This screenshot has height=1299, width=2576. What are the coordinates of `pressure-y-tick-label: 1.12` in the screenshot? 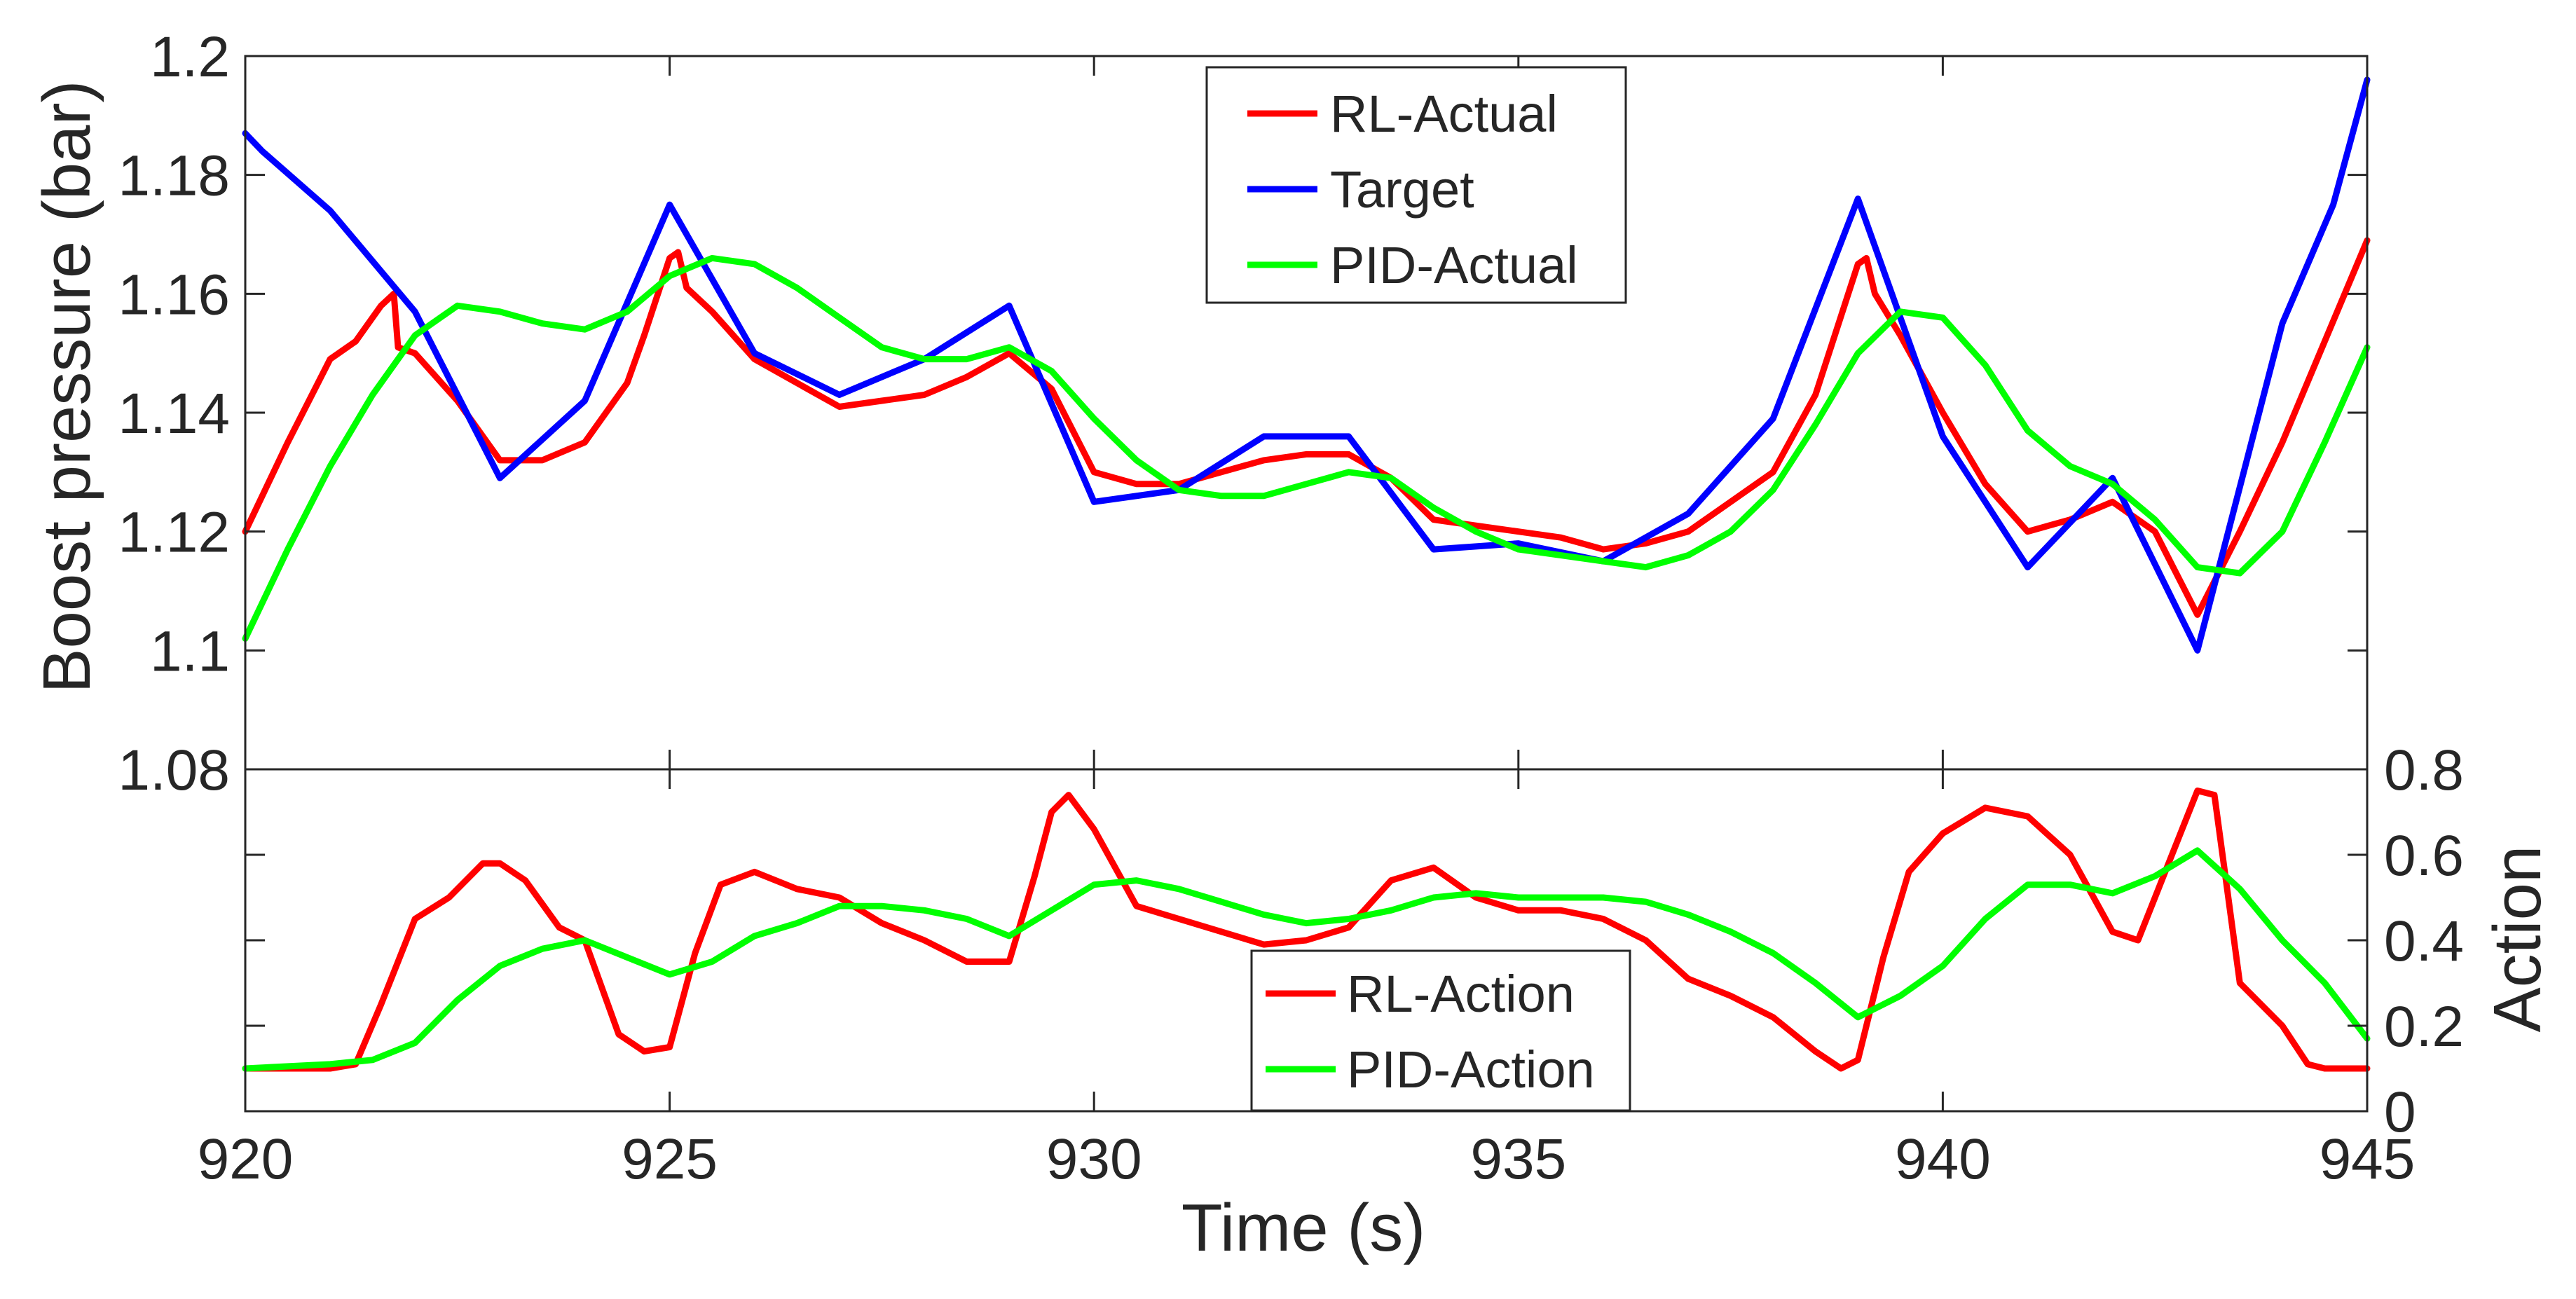 It's located at (174, 533).